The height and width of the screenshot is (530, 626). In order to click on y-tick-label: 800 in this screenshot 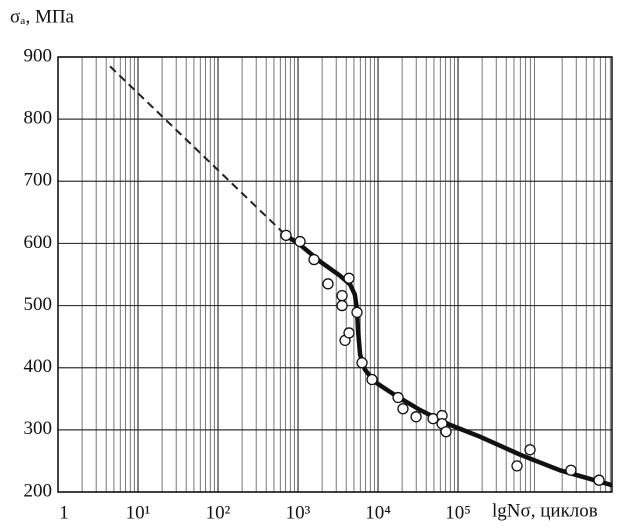, I will do `click(38, 118)`.